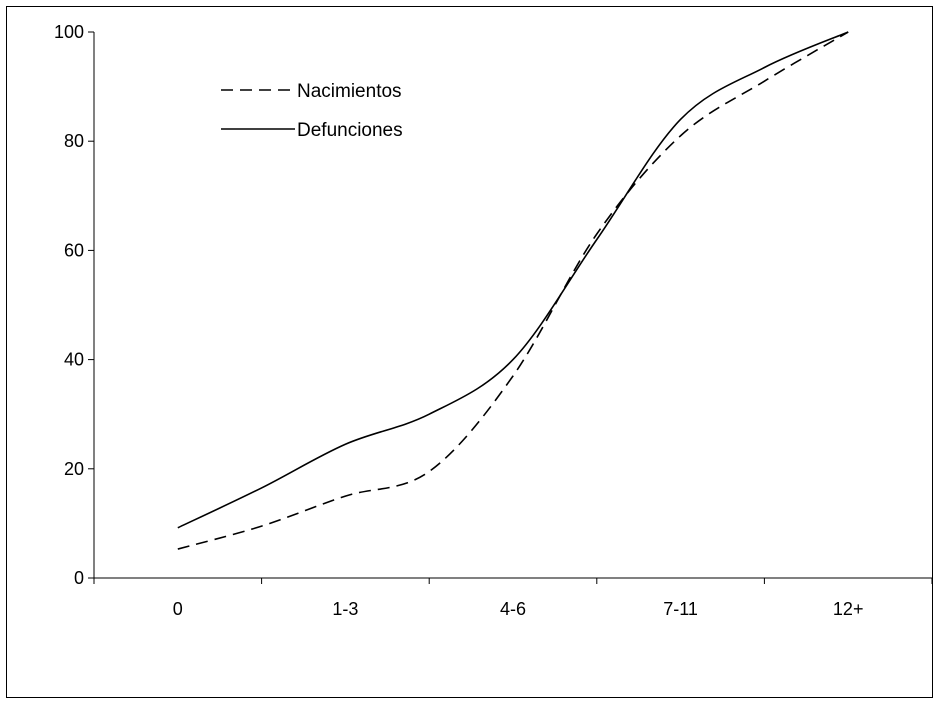  Describe the element at coordinates (513, 609) in the screenshot. I see `x-tick-label: 4-6` at that location.